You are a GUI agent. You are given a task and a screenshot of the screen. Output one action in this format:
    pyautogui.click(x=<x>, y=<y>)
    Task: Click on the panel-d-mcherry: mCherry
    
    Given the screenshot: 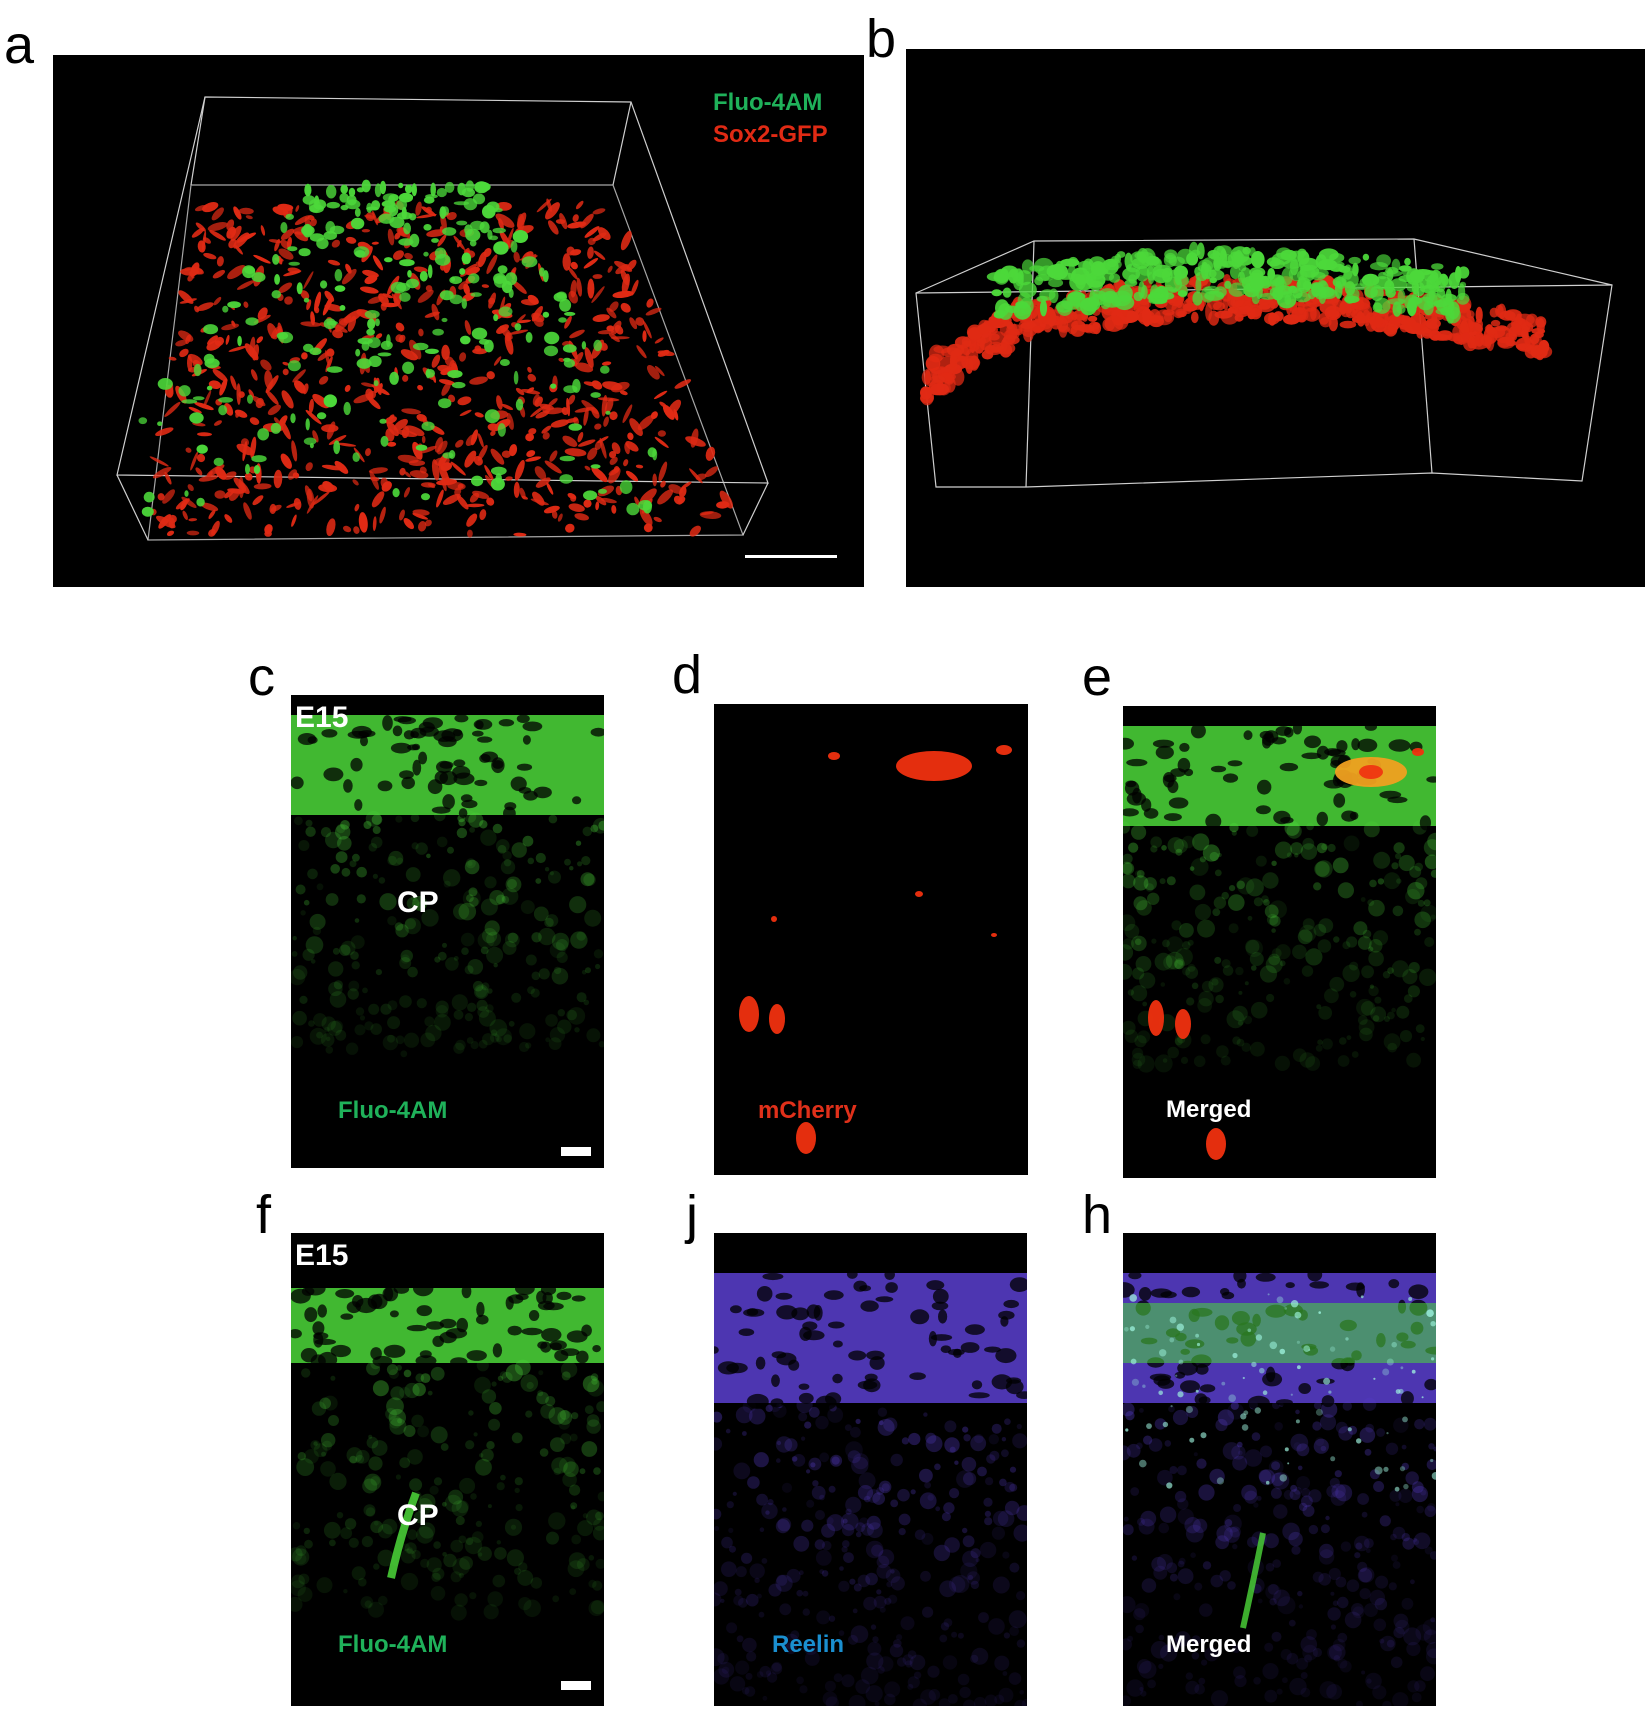 What is the action you would take?
    pyautogui.click(x=871, y=939)
    